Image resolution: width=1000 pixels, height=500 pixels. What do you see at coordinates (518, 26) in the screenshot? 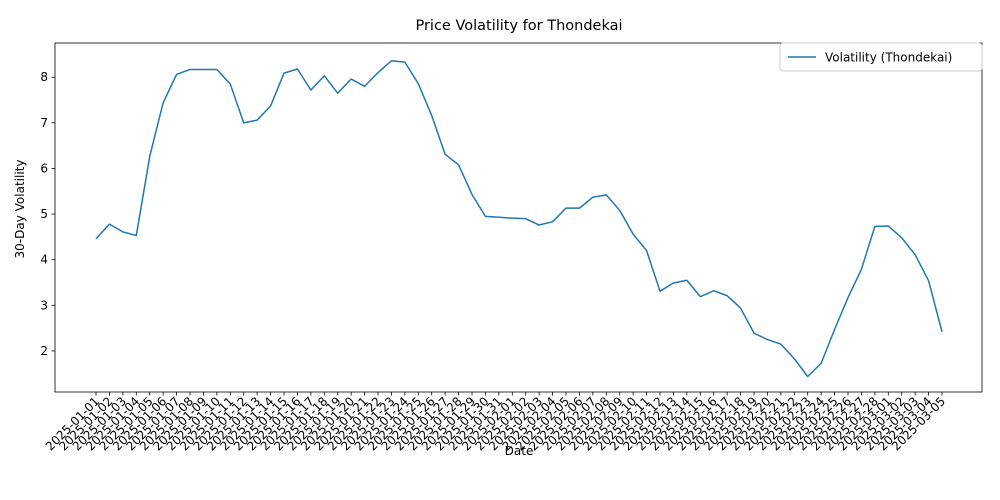
I see `chart-title: Price Volatility for Thondekai` at bounding box center [518, 26].